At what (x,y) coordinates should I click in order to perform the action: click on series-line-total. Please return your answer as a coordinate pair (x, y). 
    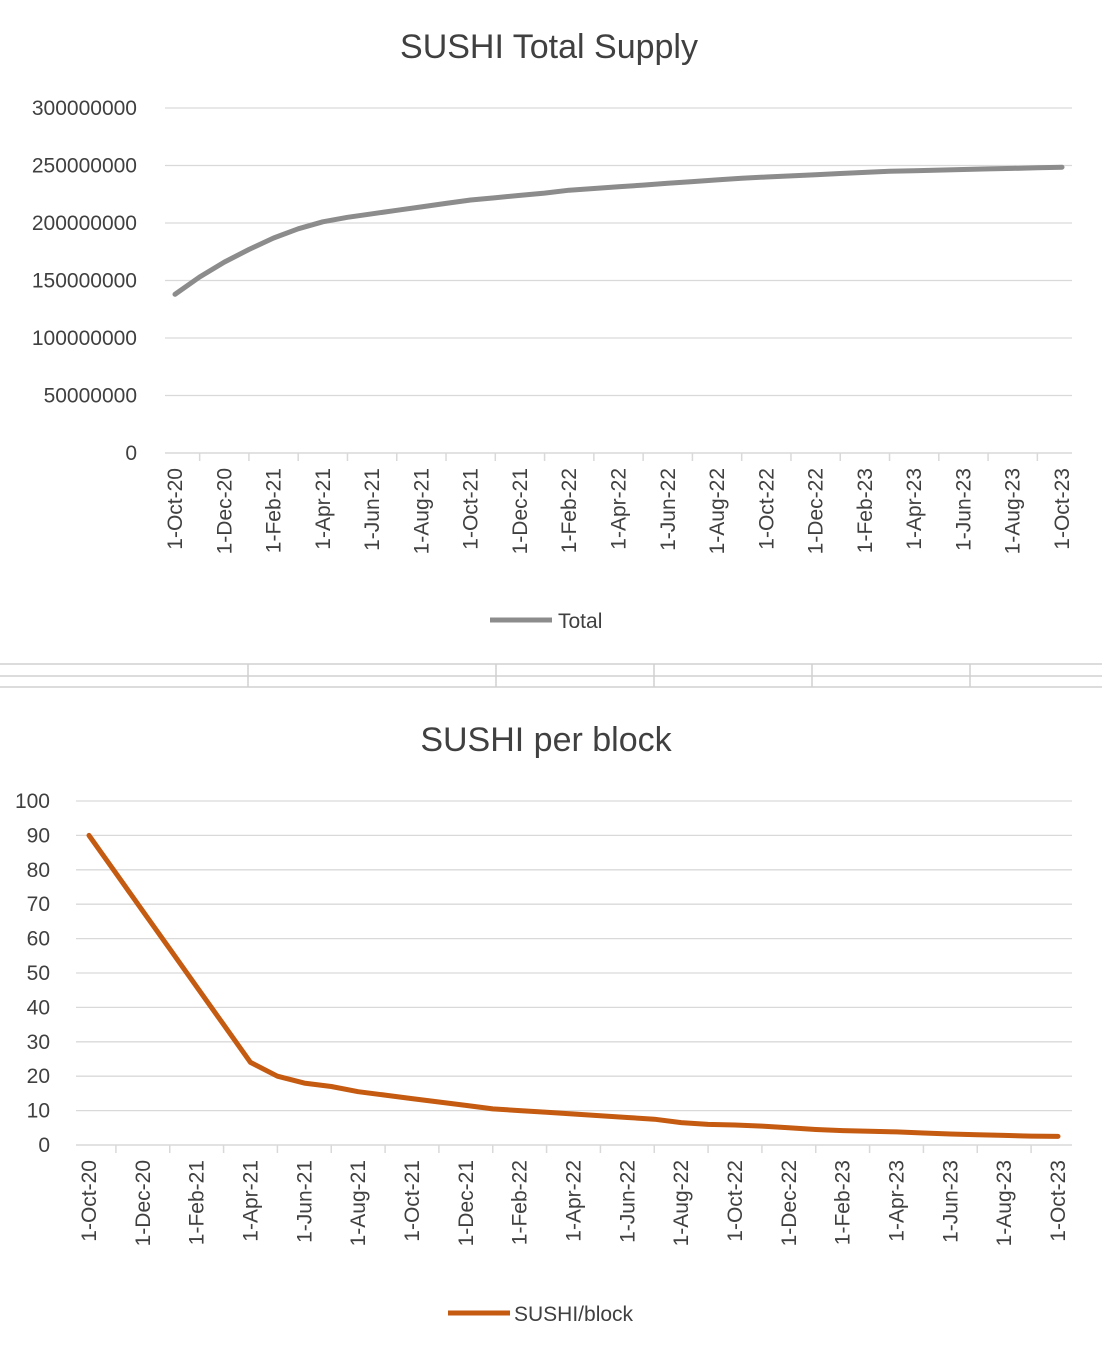
    Looking at the image, I should click on (618, 230).